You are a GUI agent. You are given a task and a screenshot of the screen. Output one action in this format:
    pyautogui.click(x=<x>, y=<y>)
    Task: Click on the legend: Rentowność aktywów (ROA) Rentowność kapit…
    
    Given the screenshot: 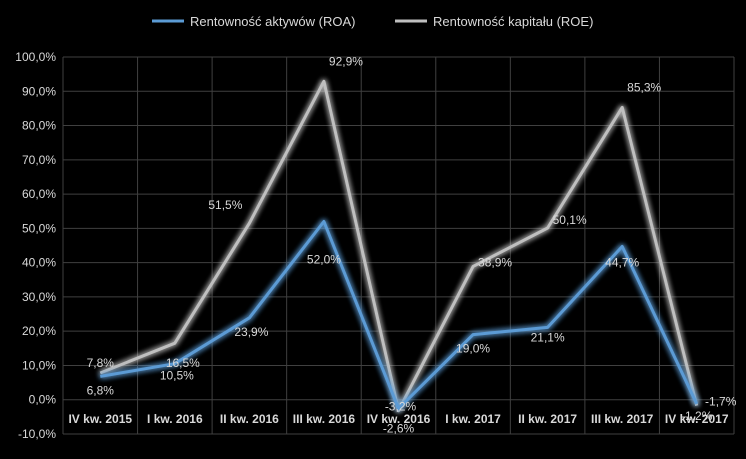 What is the action you would take?
    pyautogui.click(x=372, y=21)
    